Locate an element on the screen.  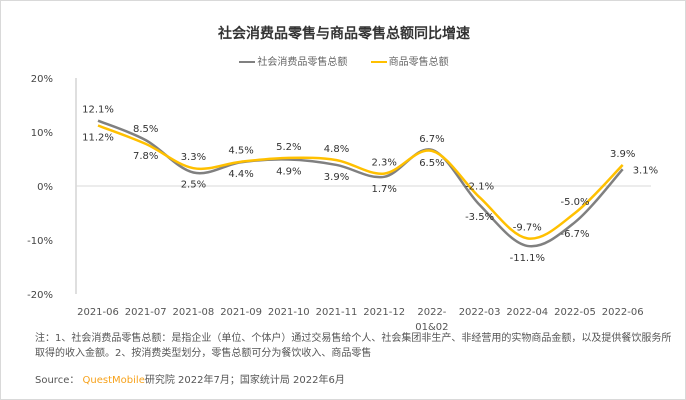
data-label: 3.1% is located at coordinates (645, 170).